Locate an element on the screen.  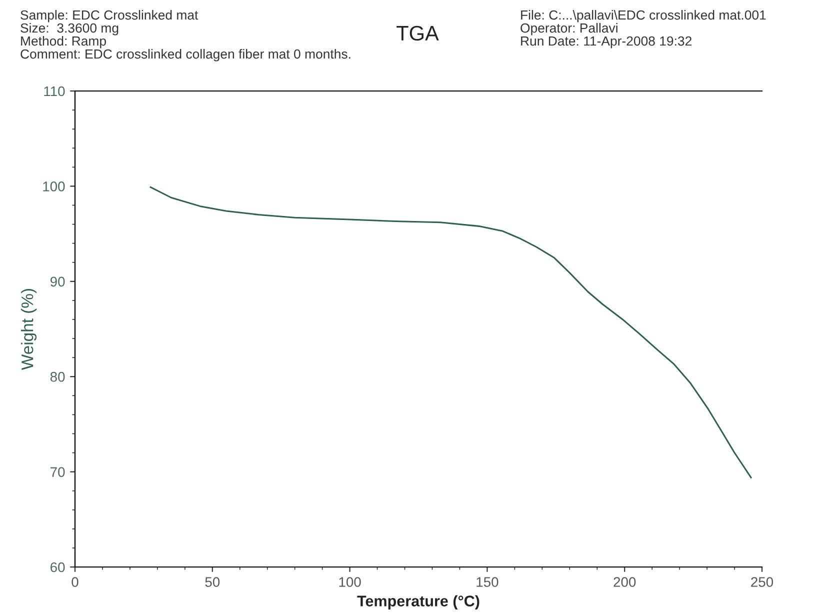
text: Size: 3.3600 mg is located at coordinates (69, 29).